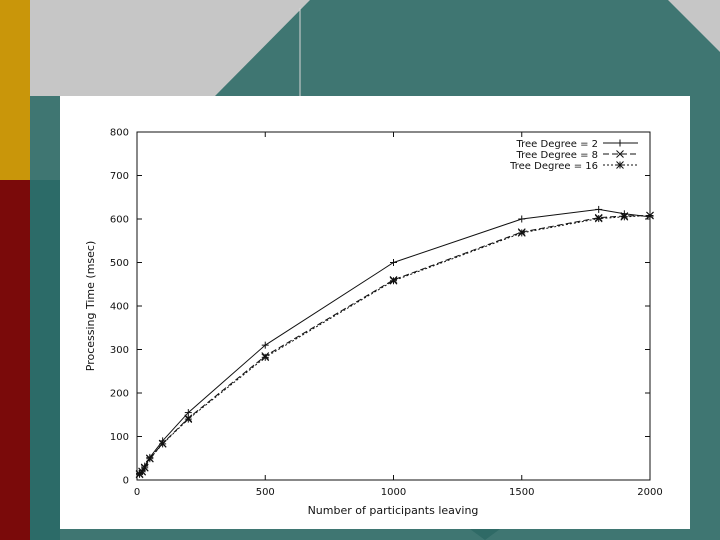 The height and width of the screenshot is (540, 720). Describe the element at coordinates (694, 26) in the screenshot. I see `gray-right-corner` at that location.